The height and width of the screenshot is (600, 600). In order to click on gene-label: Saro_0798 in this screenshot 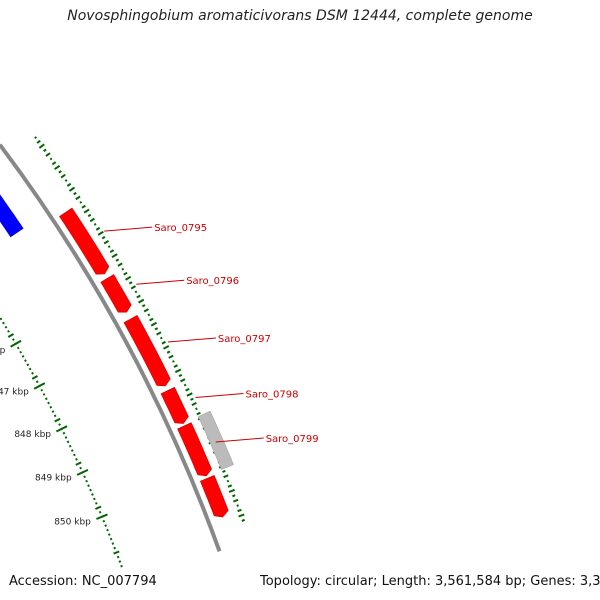, I will do `click(272, 395)`.